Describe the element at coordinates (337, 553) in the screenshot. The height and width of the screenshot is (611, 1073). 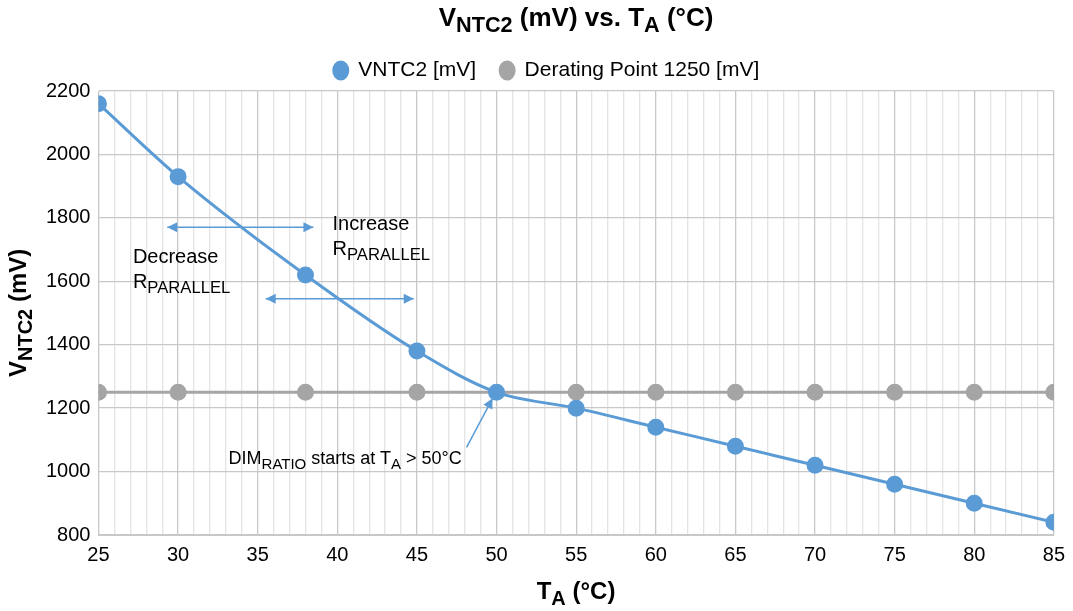
I see `x-tick-label: 40` at that location.